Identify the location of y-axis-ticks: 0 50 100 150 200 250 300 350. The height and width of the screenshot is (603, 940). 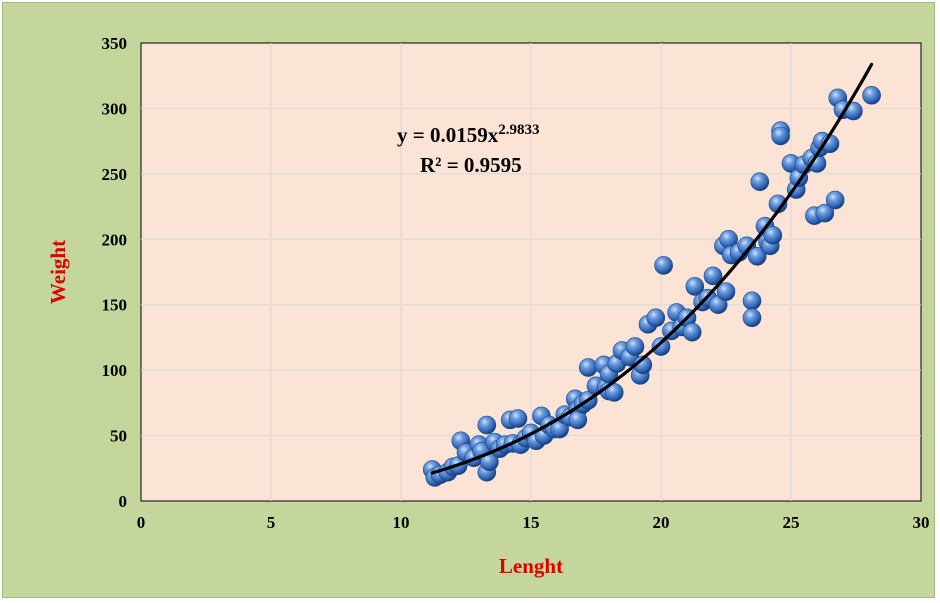
(115, 272).